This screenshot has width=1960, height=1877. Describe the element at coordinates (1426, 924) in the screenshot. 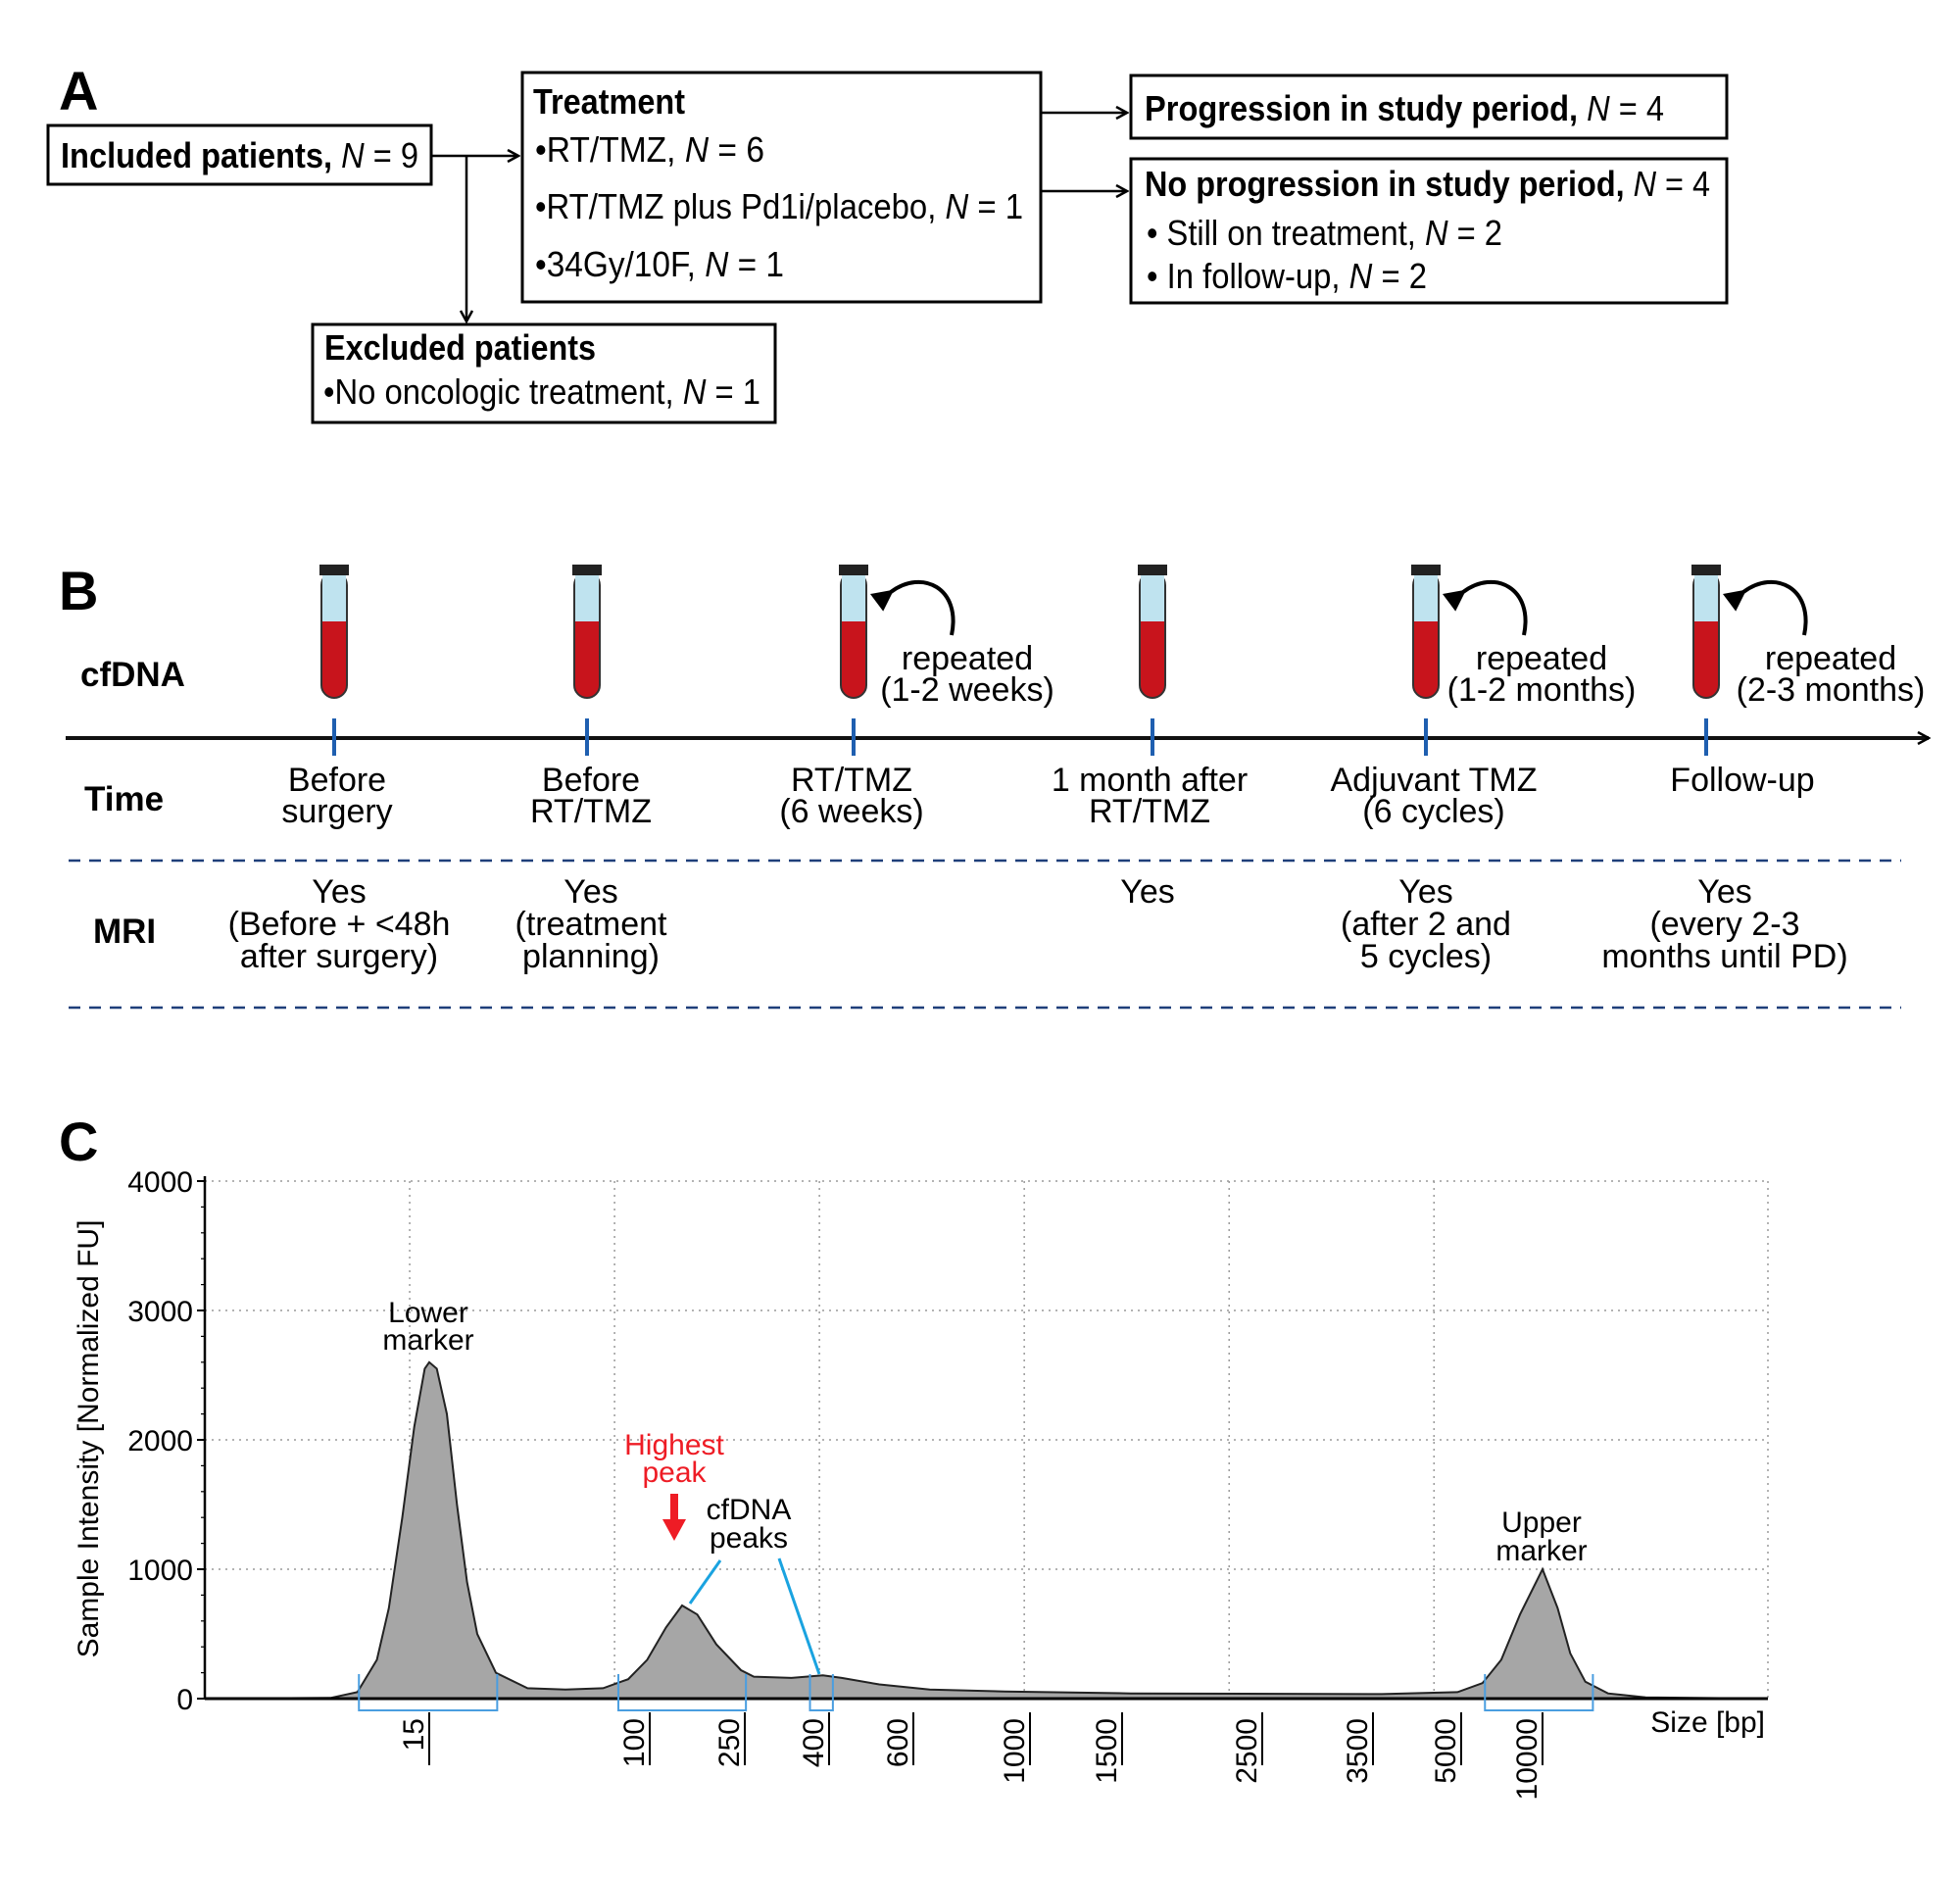

I see `mri-label: (after 2 and` at that location.